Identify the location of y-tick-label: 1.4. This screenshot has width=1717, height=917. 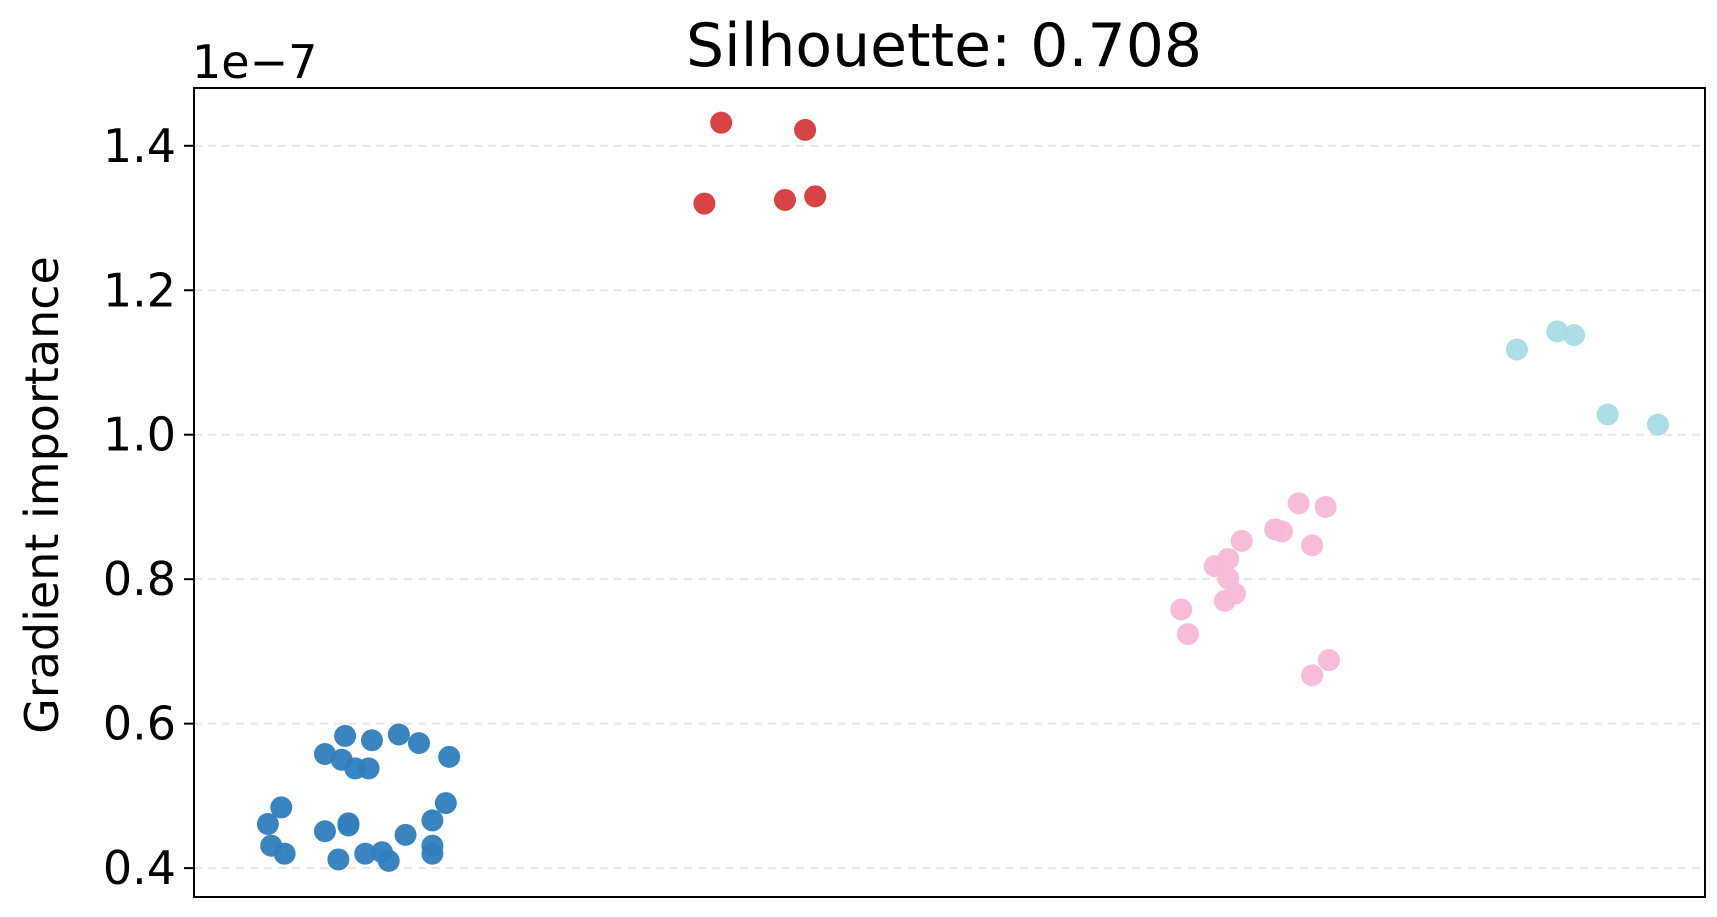
(139, 146).